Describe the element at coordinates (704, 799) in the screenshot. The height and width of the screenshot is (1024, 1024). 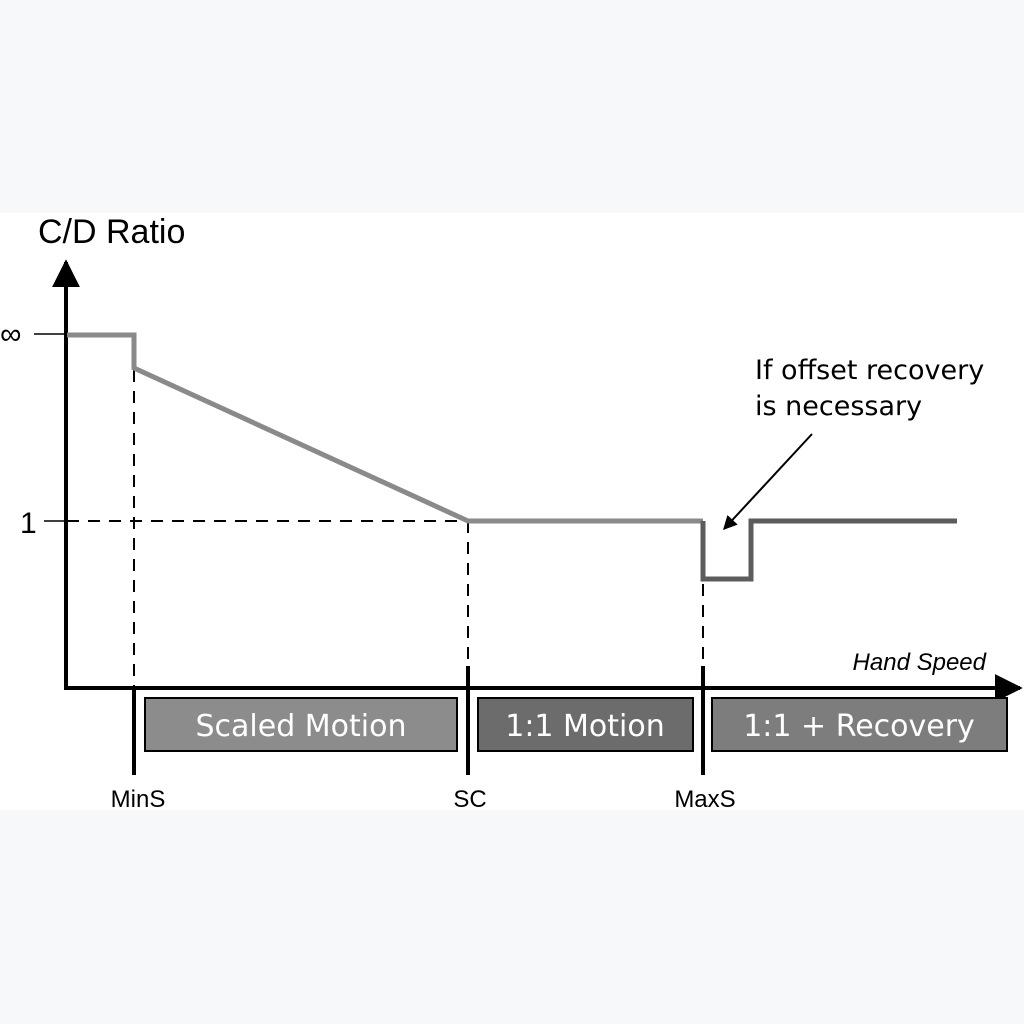
I see `marker-label-max-speed: MaxS` at that location.